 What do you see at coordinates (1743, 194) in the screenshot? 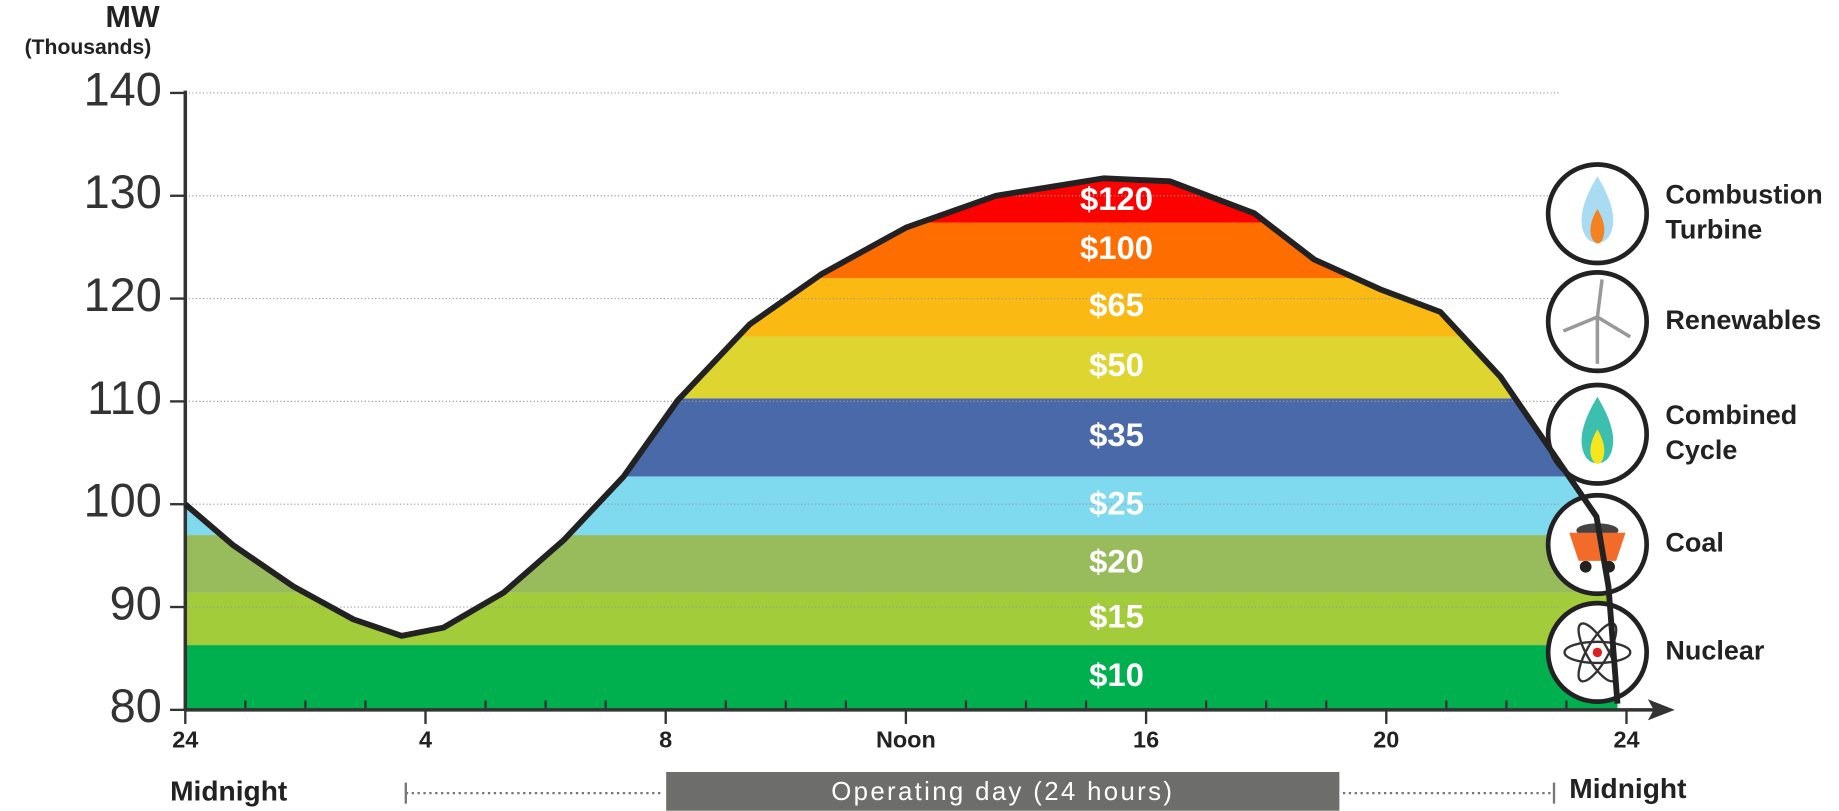
I see `legend-label: Combustion` at bounding box center [1743, 194].